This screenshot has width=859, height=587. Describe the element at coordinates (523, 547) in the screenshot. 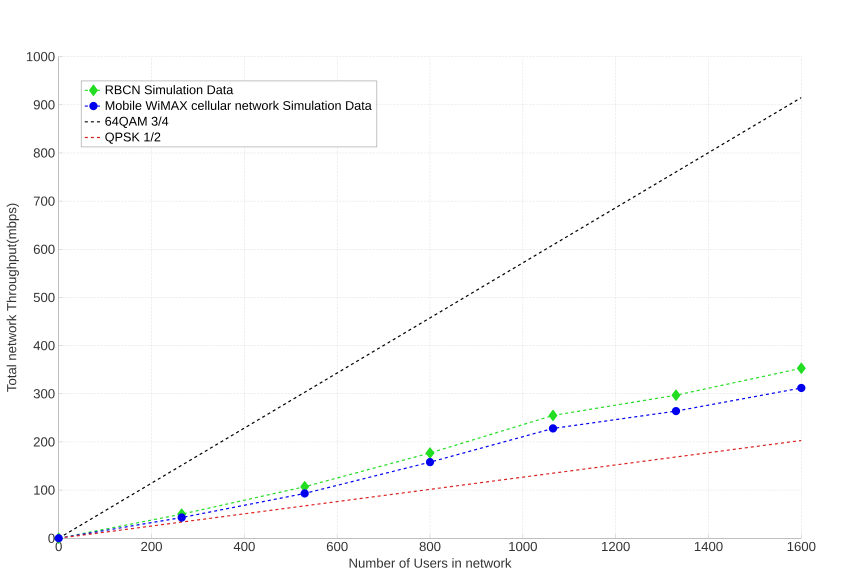

I see `x-tick-label: 1000` at that location.